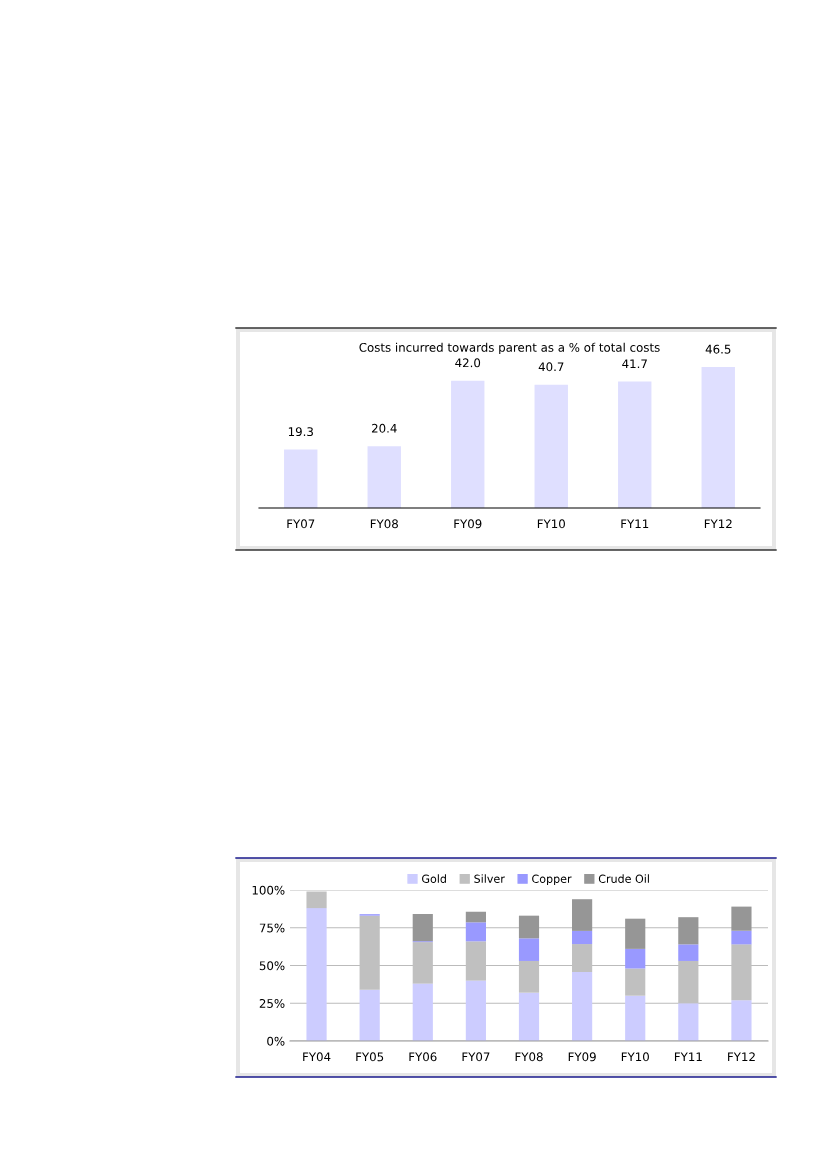 This screenshot has width=826, height=1169. Describe the element at coordinates (423, 1057) in the screenshot. I see `x-tick-label: FY06` at that location.